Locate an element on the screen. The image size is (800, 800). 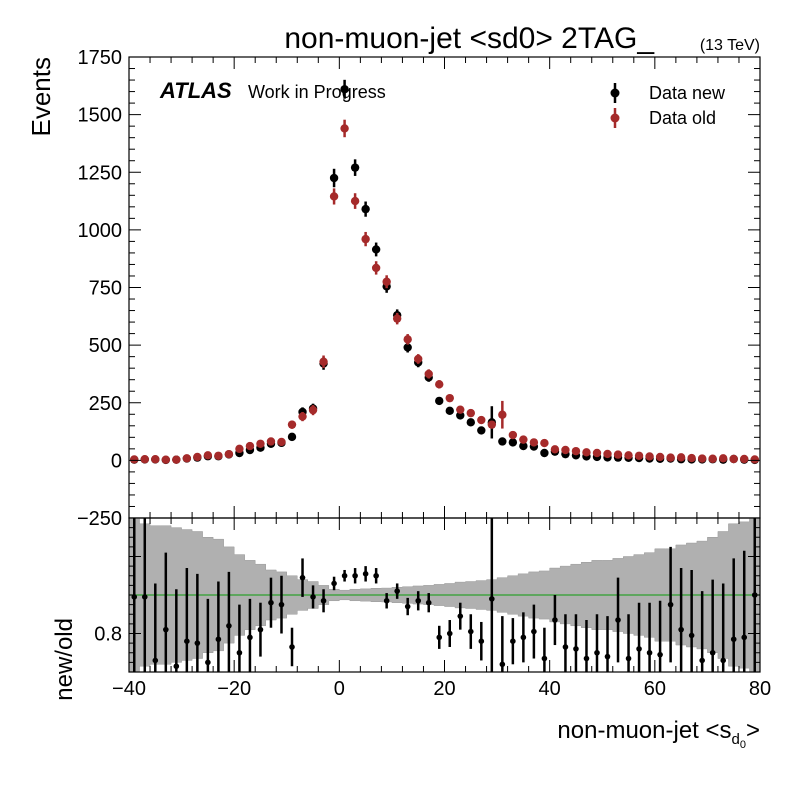
status-label: Work in Progress is located at coordinates (317, 92).